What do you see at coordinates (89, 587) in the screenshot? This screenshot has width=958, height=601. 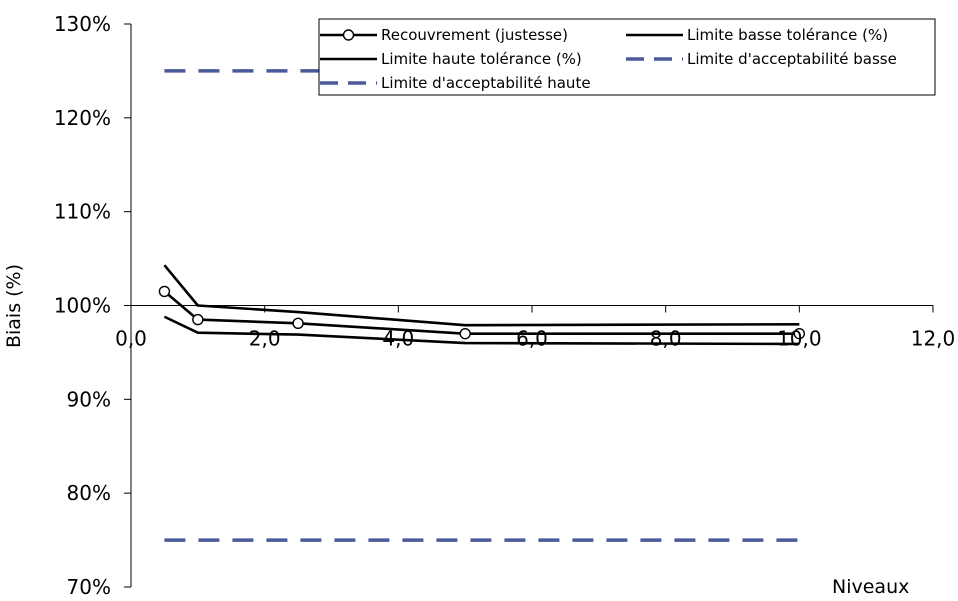 I see `y-tick-label: 70%` at bounding box center [89, 587].